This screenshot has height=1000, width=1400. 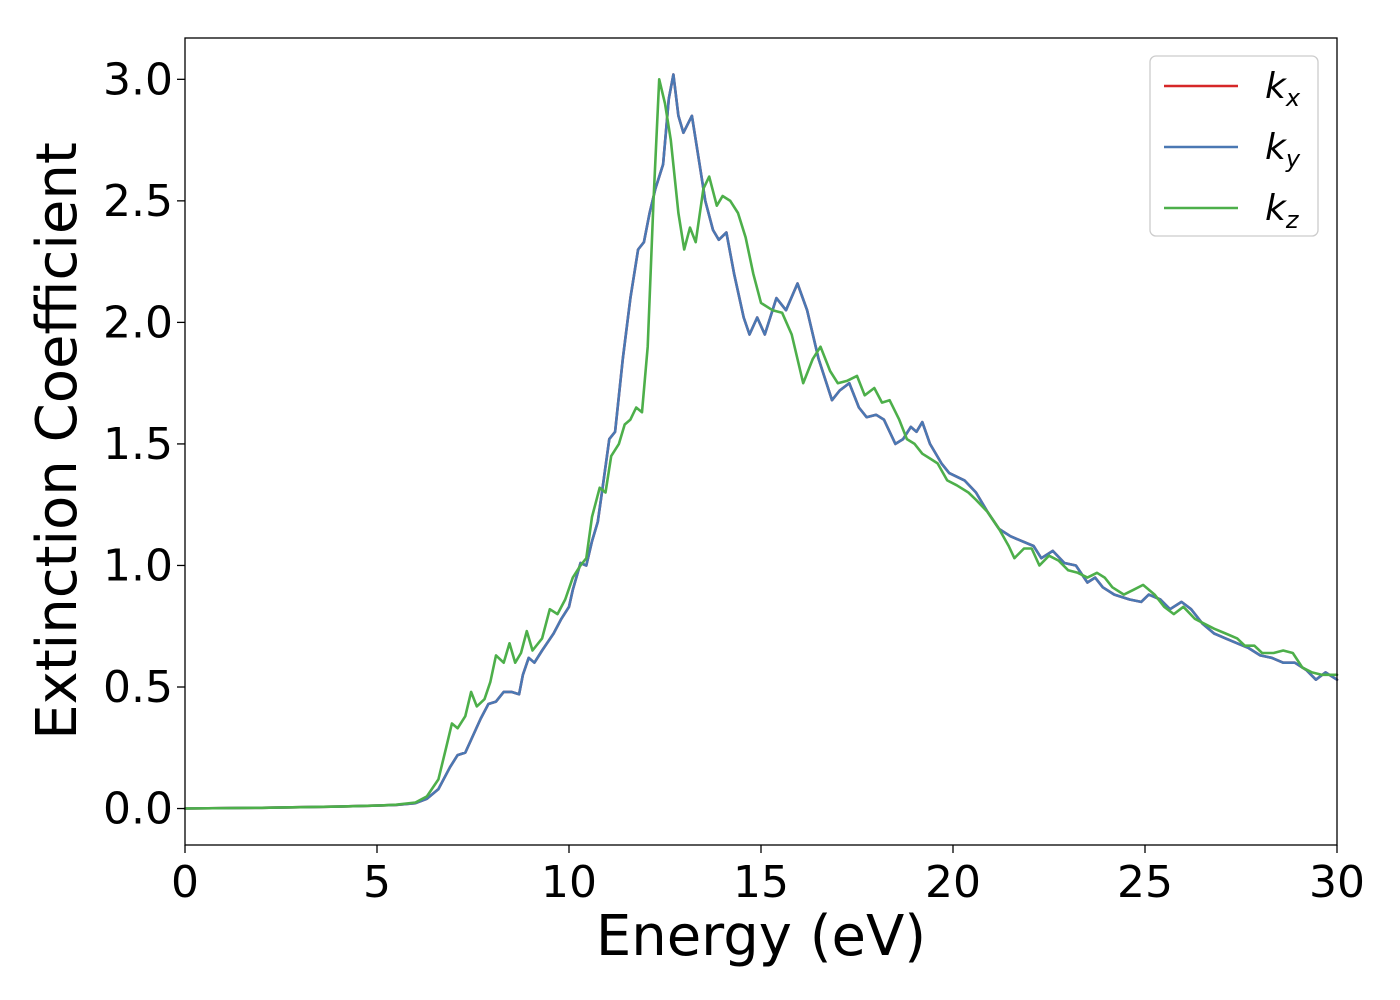 I want to click on x-tick-label: 0, so click(x=185, y=882).